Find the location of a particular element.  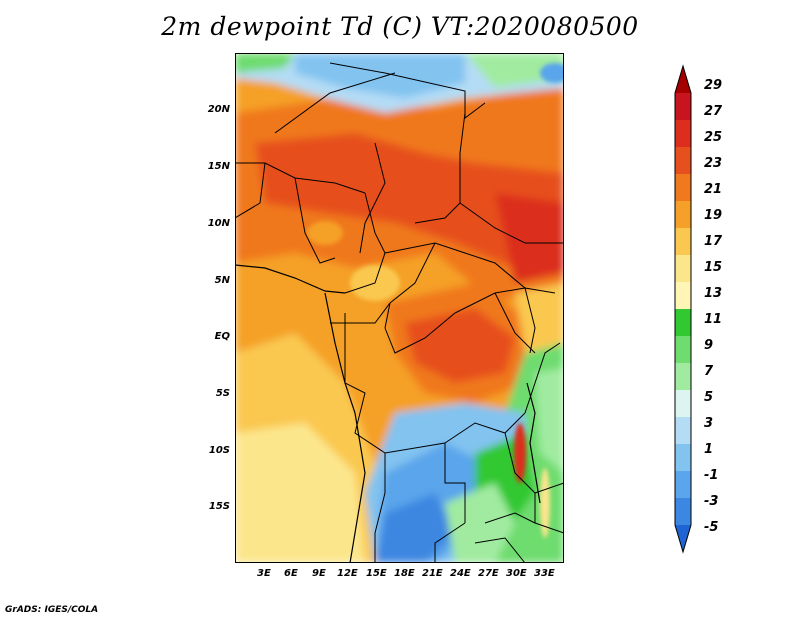

lon-label-21e: 21E is located at coordinates (432, 573).